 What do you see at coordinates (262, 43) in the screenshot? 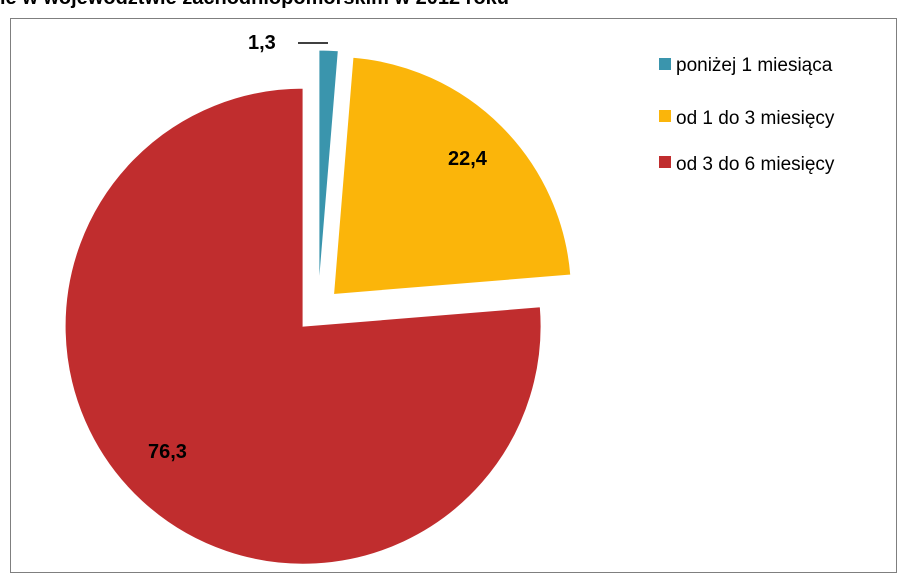
I see `data-label-below-1-month: 1,3` at bounding box center [262, 43].